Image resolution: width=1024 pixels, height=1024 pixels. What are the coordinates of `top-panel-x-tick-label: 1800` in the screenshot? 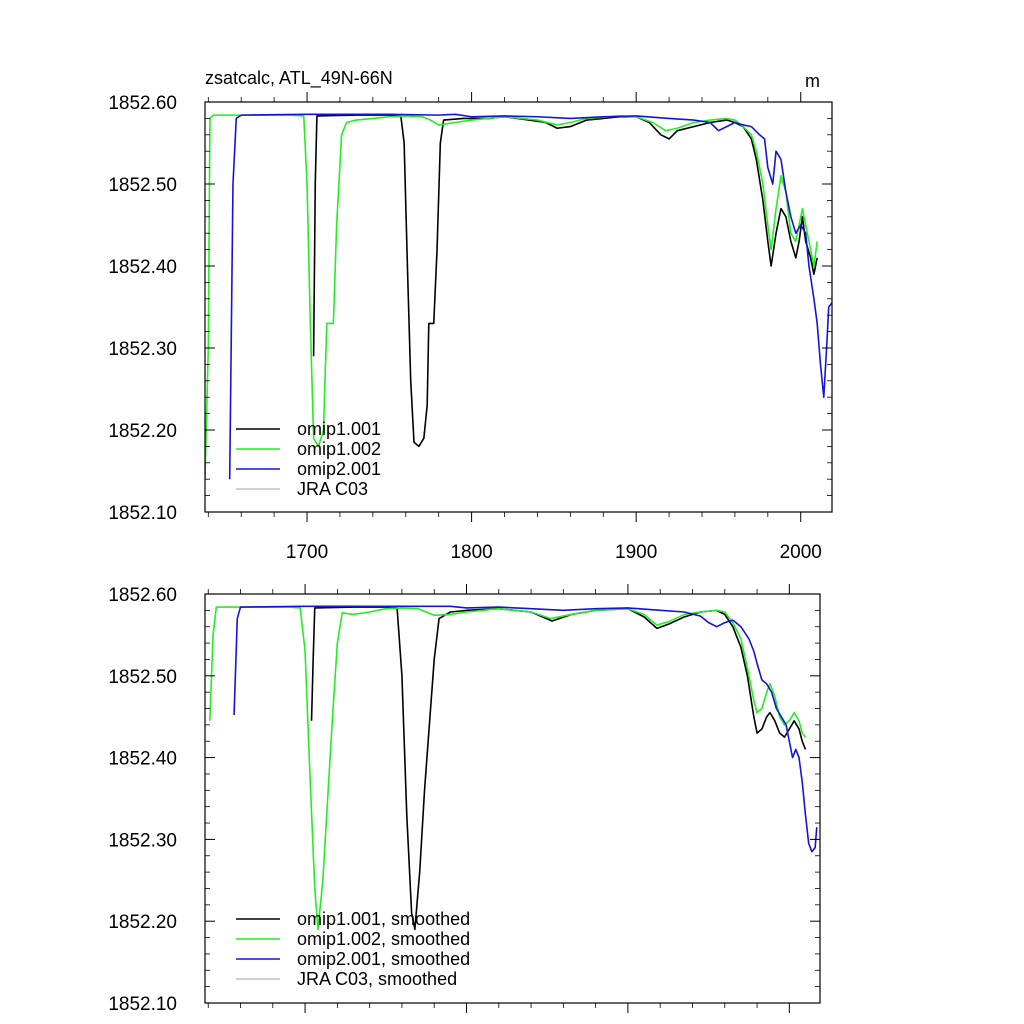 It's located at (471, 552).